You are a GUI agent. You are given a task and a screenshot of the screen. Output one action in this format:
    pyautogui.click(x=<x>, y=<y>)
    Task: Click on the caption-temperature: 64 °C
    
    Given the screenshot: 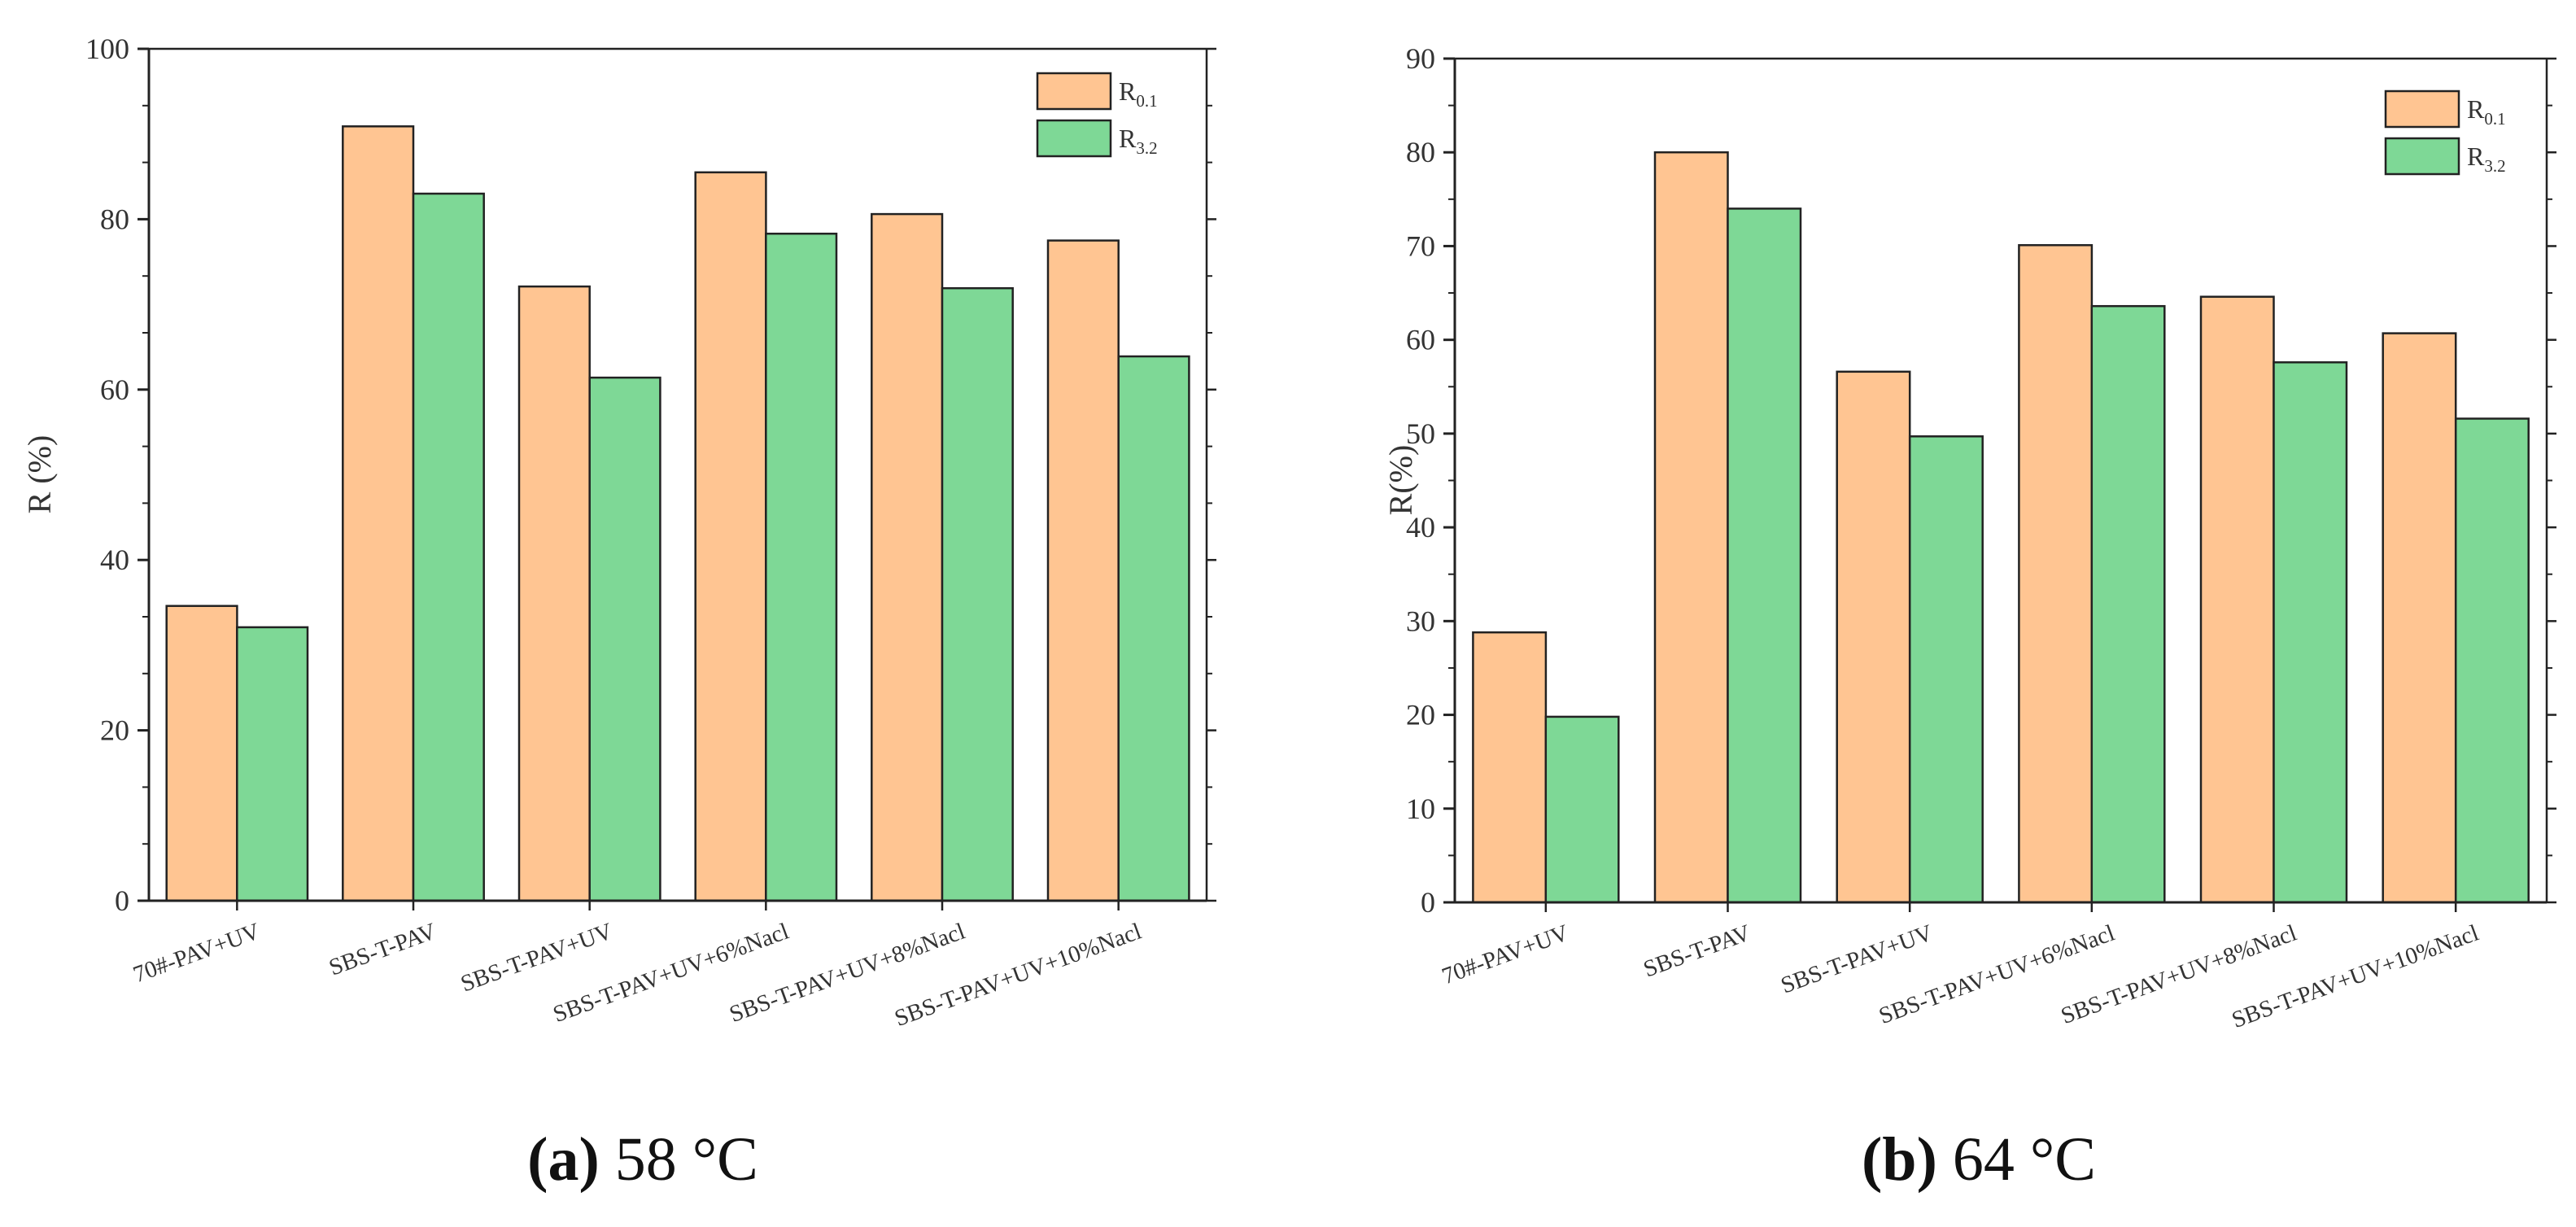 What is the action you would take?
    pyautogui.click(x=2016, y=1159)
    